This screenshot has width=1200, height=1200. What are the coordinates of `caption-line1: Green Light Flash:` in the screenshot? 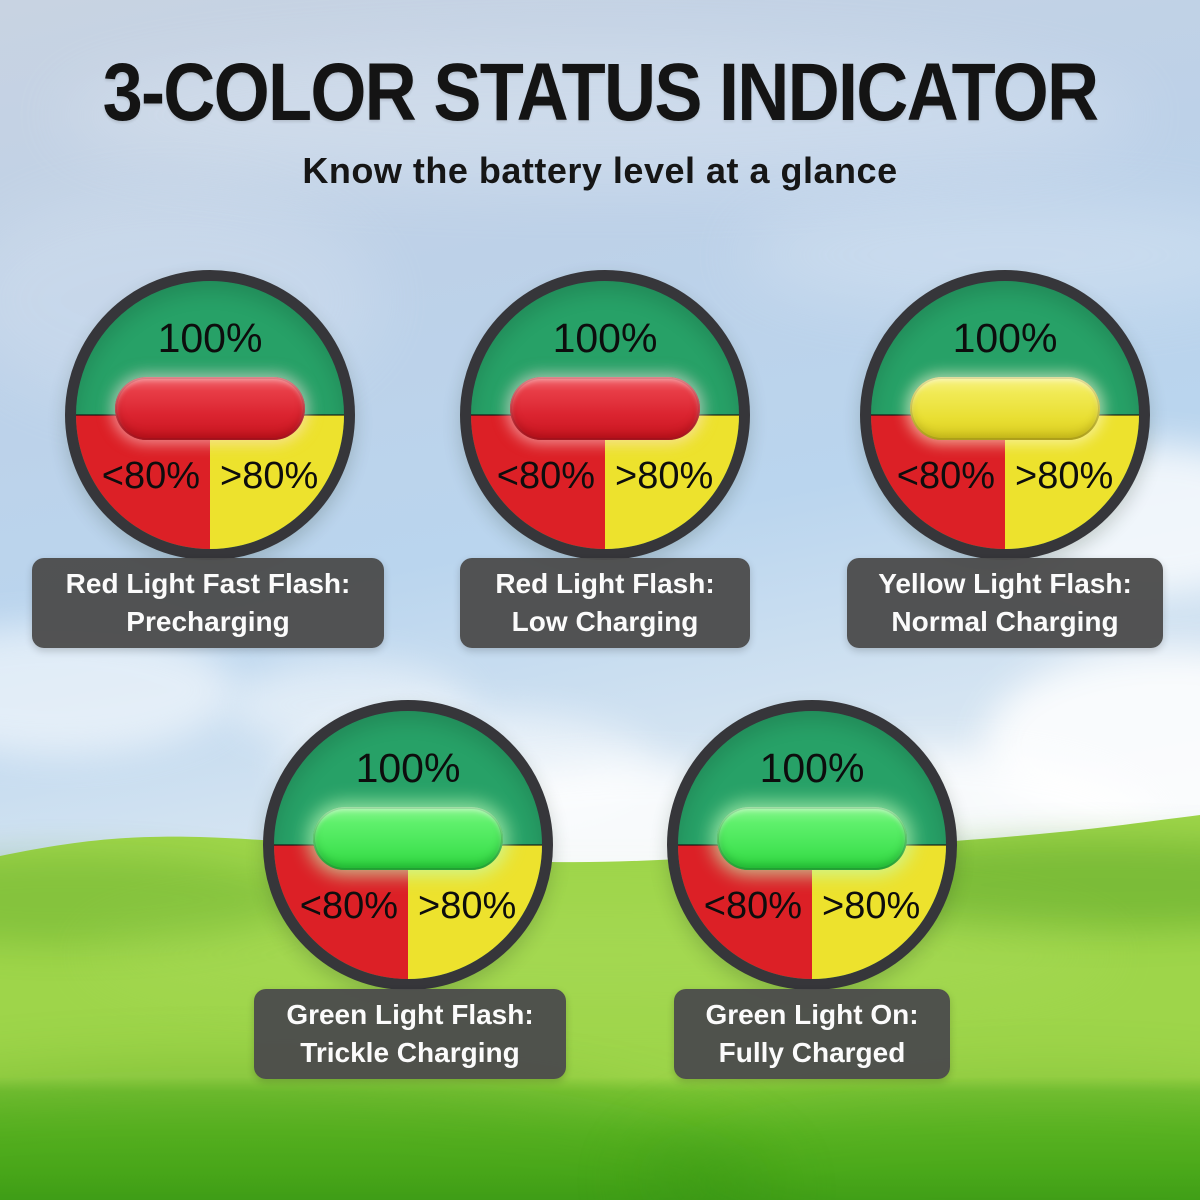 It's located at (410, 1014).